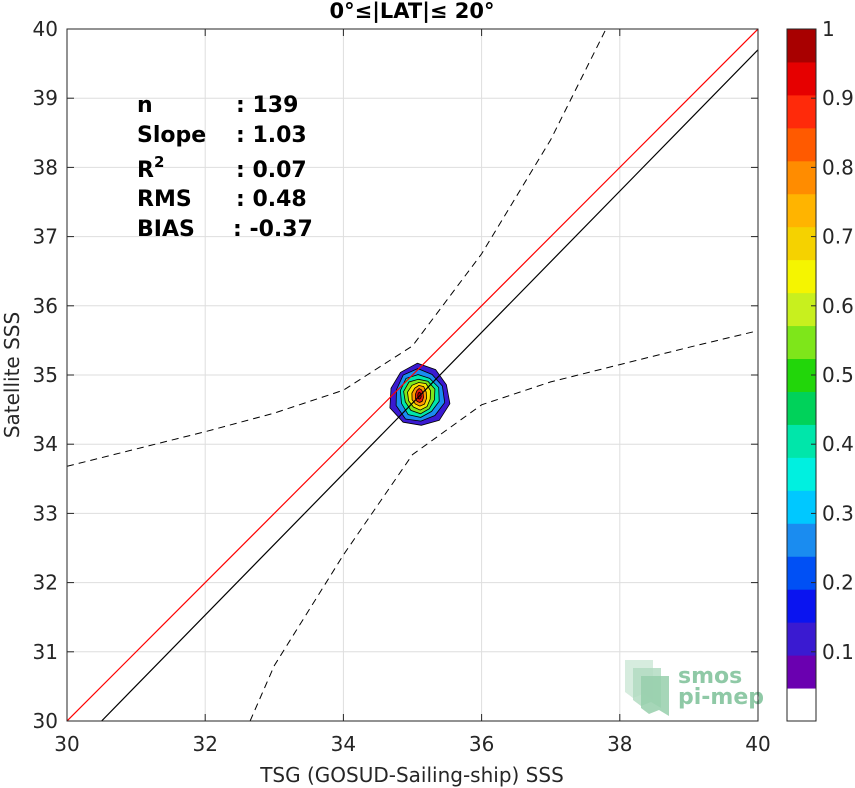 This screenshot has height=788, width=855. What do you see at coordinates (757, 744) in the screenshot?
I see `x-tick-label: 40` at bounding box center [757, 744].